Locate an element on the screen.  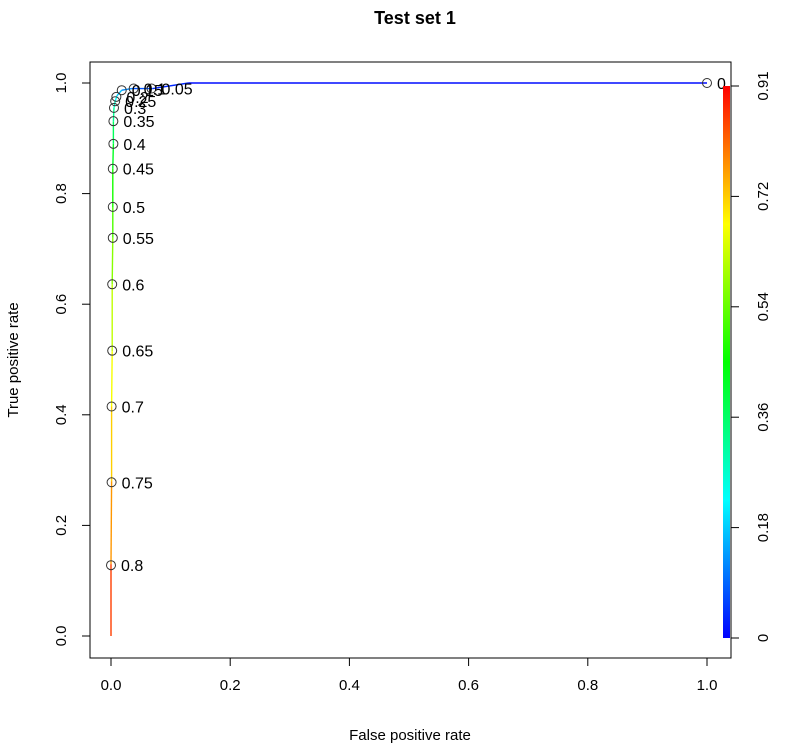
y-axis-label: True positive rate is located at coordinates (13, 359).